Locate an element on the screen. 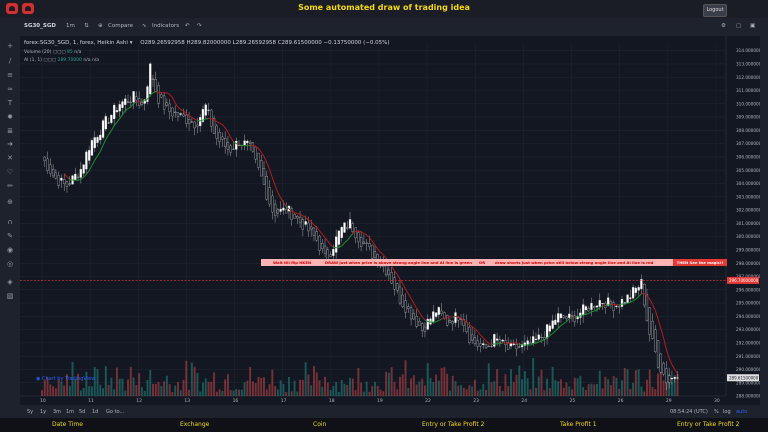 The image size is (768, 432). ai-label: AI (1, 1) is located at coordinates (33, 60).